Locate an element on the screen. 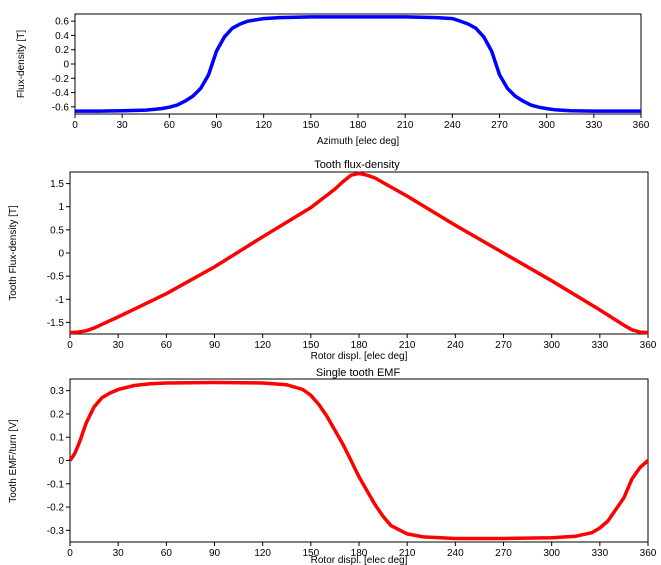 The width and height of the screenshot is (661, 565). y-tick-label: 1.5 is located at coordinates (57, 184).